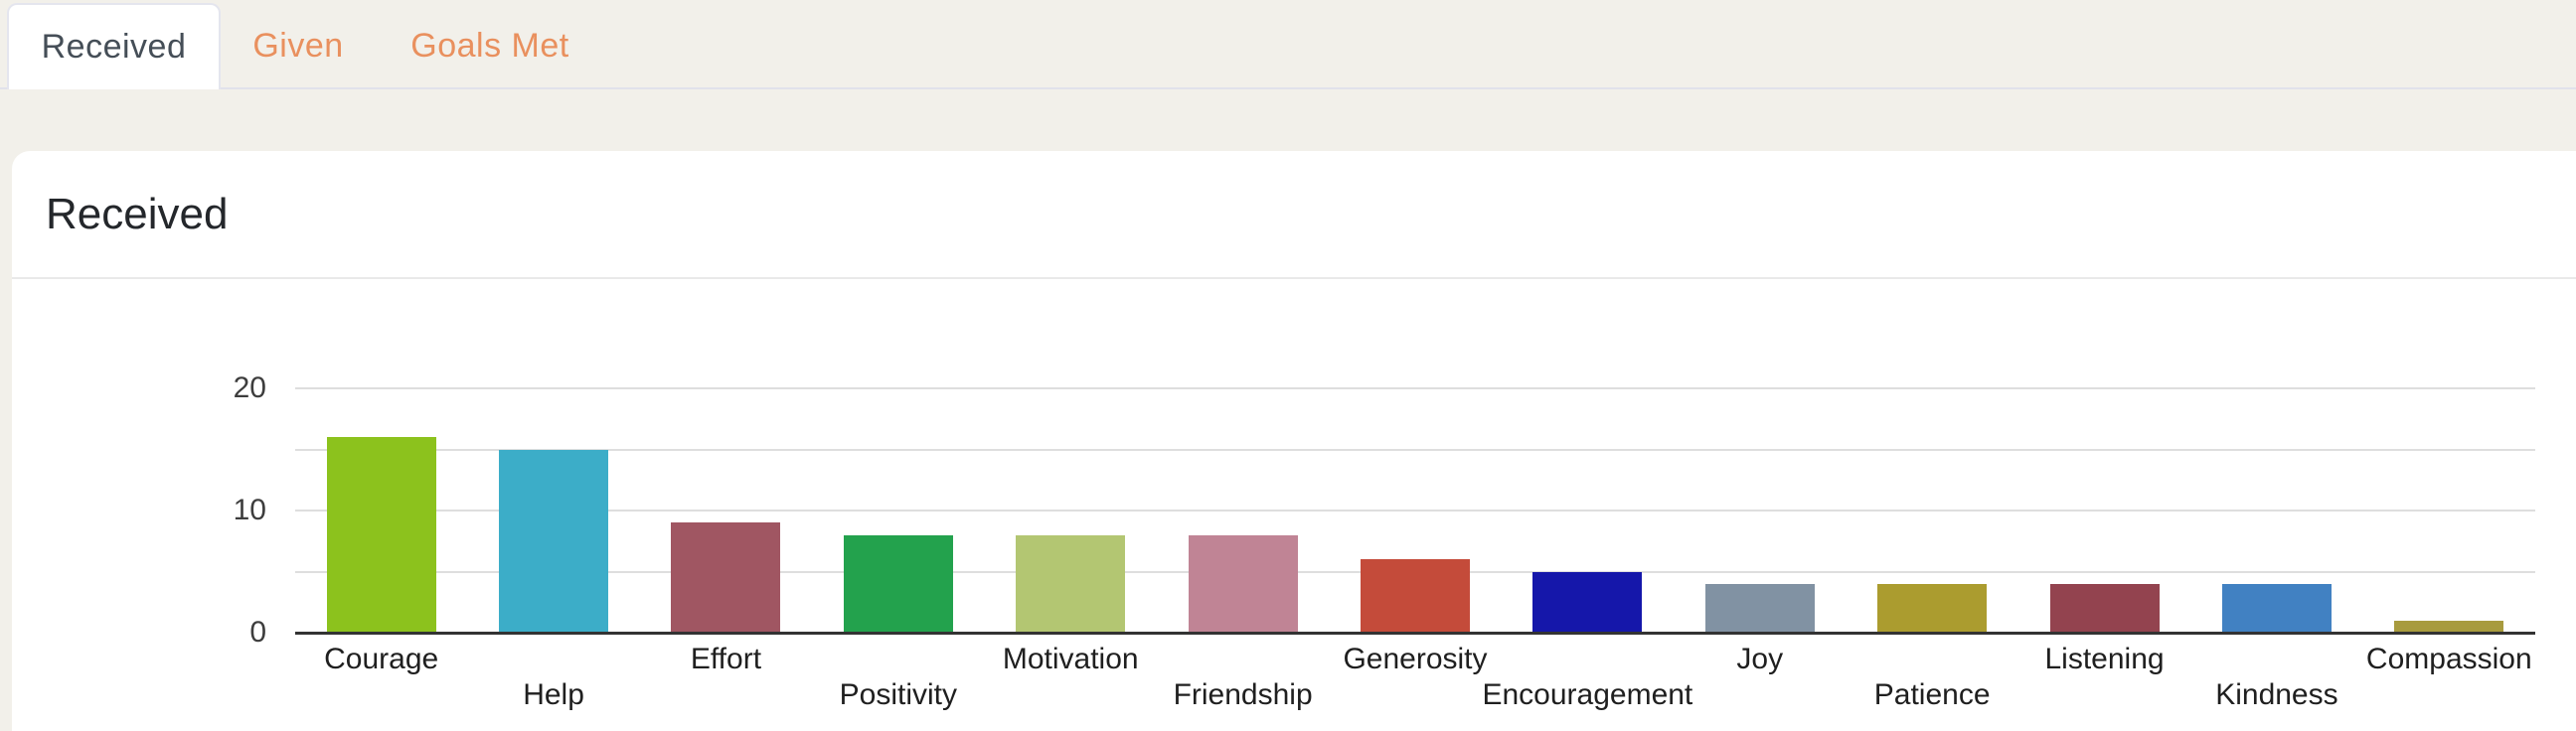 Image resolution: width=2576 pixels, height=731 pixels. What do you see at coordinates (1071, 583) in the screenshot?
I see `bar-motivation` at bounding box center [1071, 583].